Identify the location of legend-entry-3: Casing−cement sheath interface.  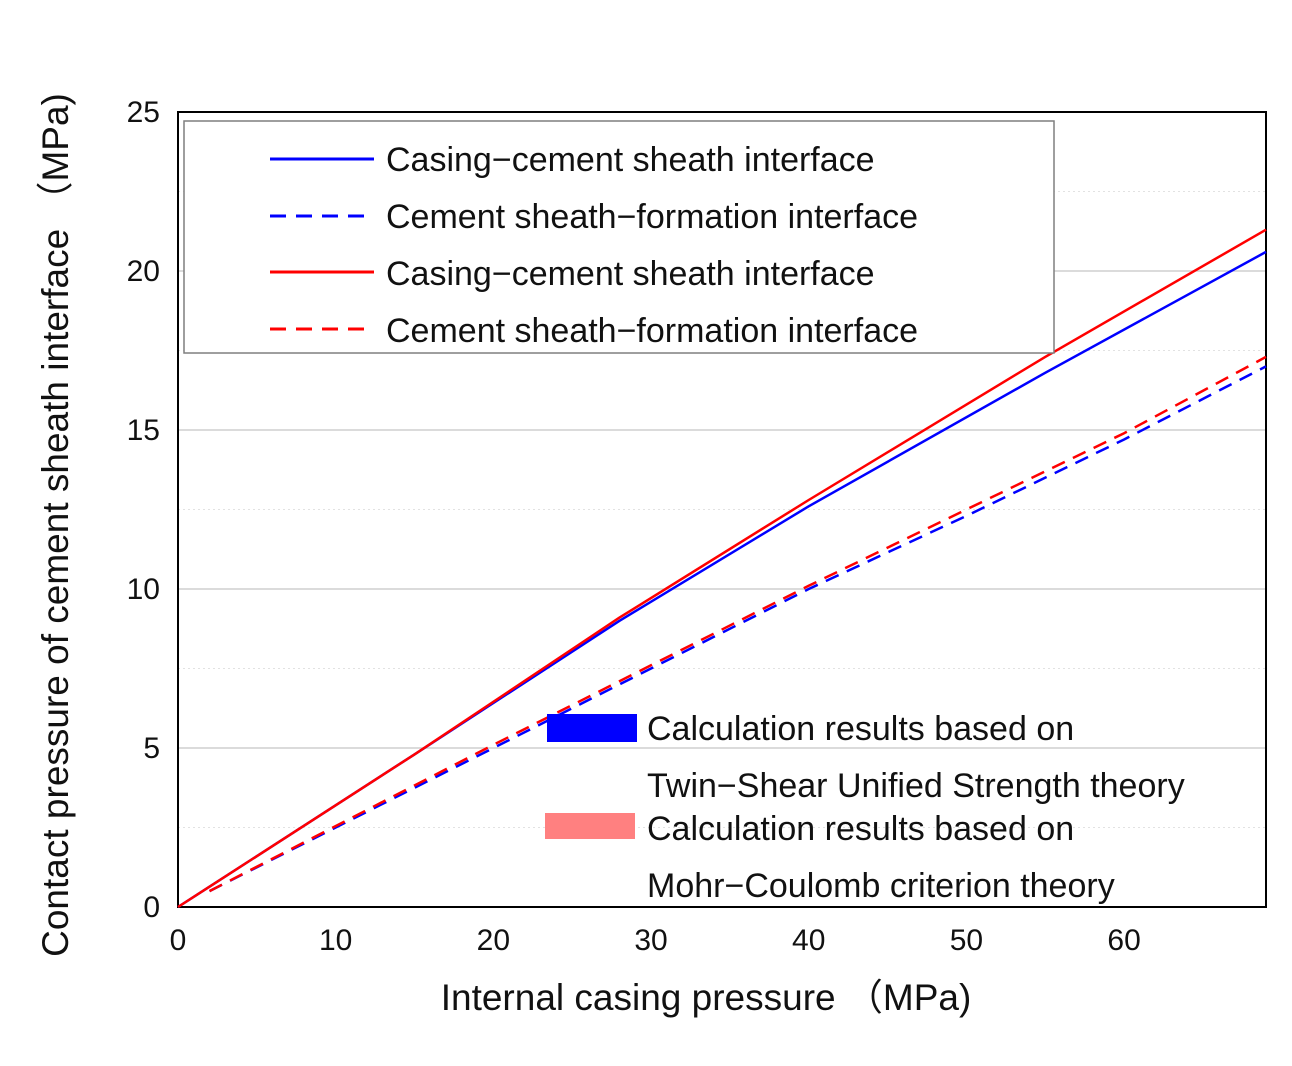
(630, 274).